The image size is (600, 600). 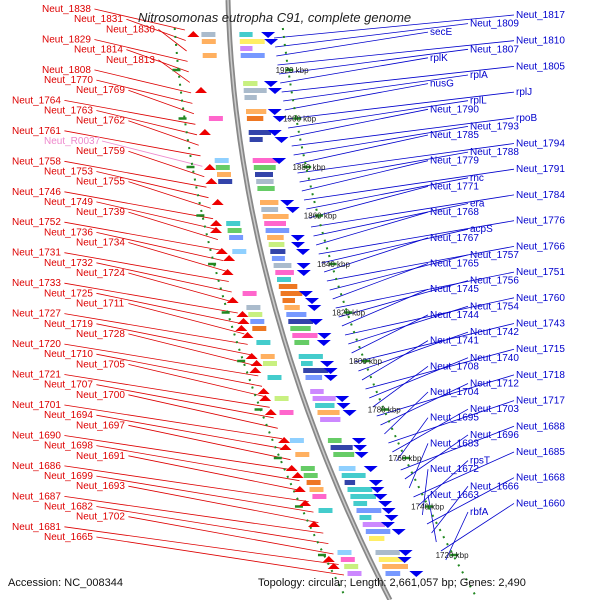 What do you see at coordinates (454, 186) in the screenshot?
I see `gene-label-right: Neut_1771` at bounding box center [454, 186].